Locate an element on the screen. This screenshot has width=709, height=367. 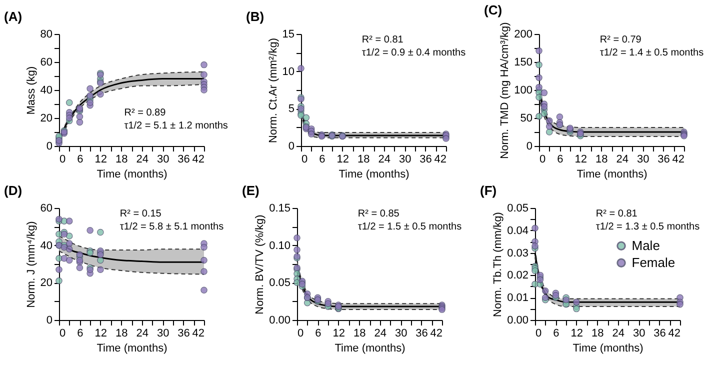
annotation: R² = 0.89 is located at coordinates (145, 112).